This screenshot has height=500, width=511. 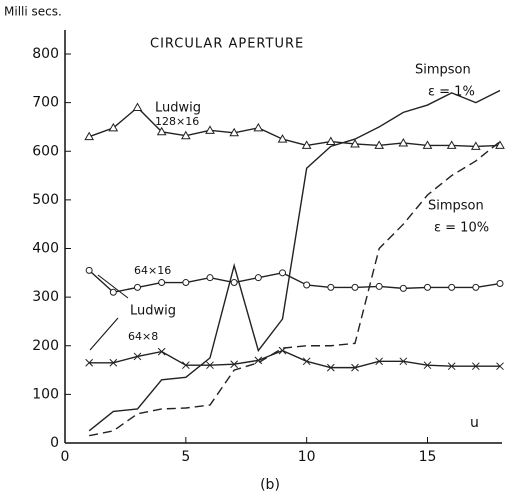 I want to click on y-tick-label: 400, so click(x=45, y=249).